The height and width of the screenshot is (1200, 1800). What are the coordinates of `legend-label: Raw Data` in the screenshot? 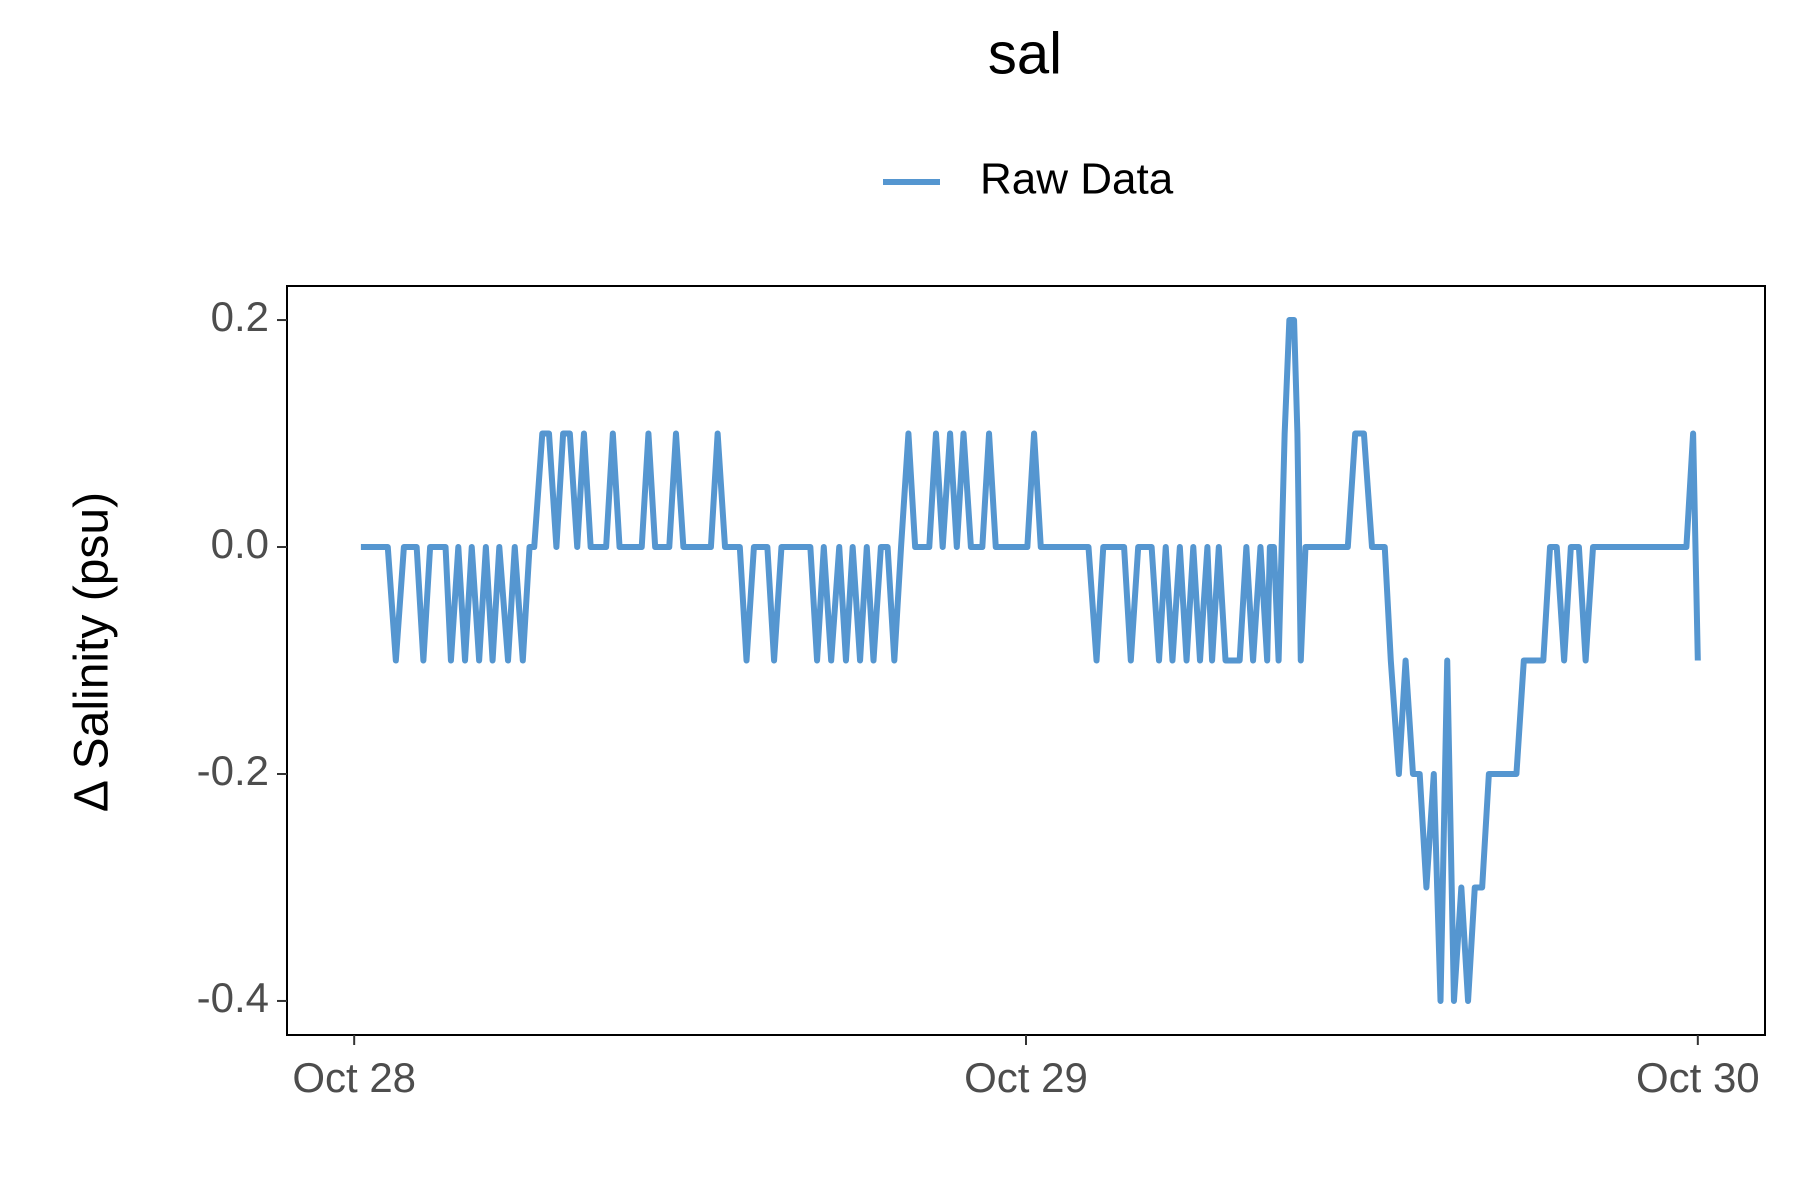 It's located at (1077, 179).